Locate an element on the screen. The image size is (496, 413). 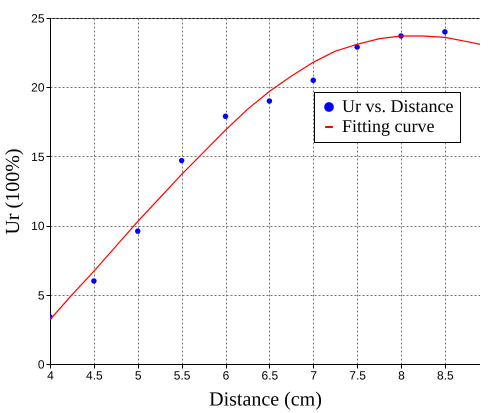
y-tick-label: 25 is located at coordinates (38, 19).